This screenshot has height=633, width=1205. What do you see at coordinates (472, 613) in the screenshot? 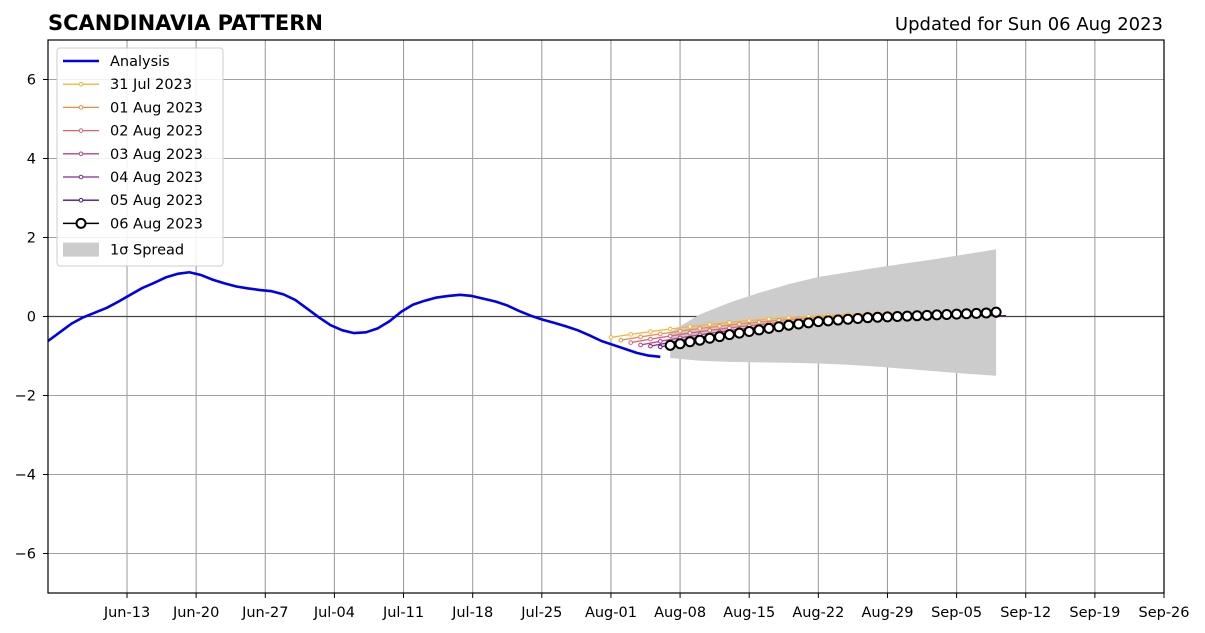
I see `x-tick-label: Jul-18` at bounding box center [472, 613].